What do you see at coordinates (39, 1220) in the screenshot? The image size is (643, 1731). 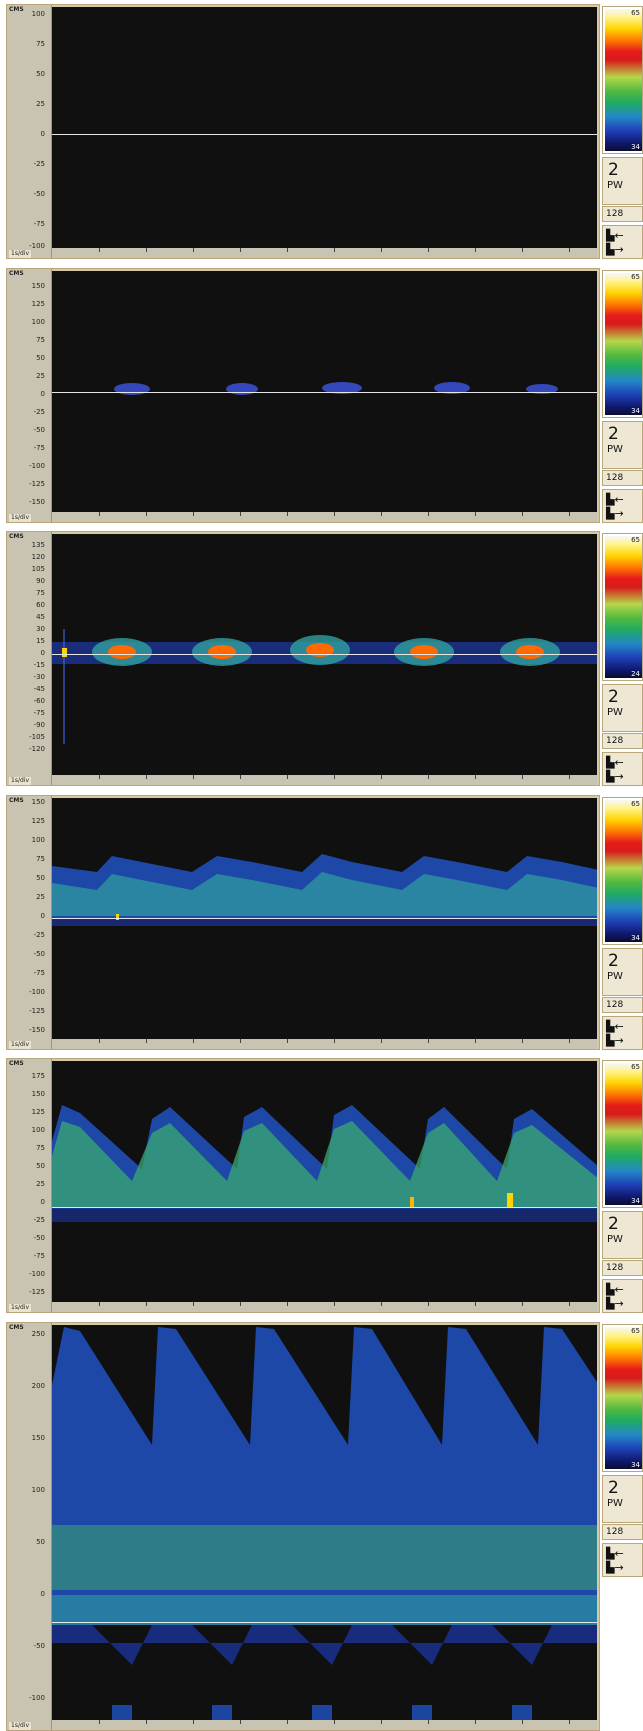 I see `tick-label: -25` at bounding box center [39, 1220].